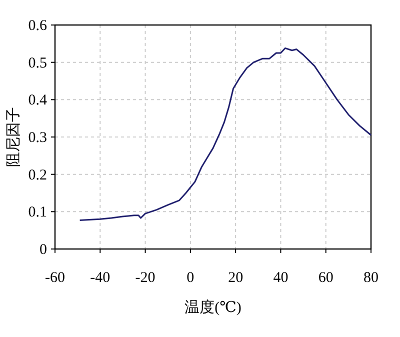 The width and height of the screenshot is (400, 337). What do you see at coordinates (43, 250) in the screenshot?
I see `y-tick-label: 0` at bounding box center [43, 250].